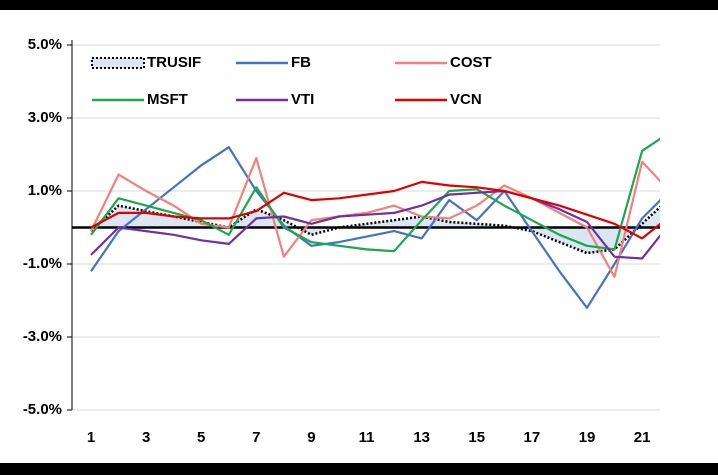  Describe the element at coordinates (302, 99) in the screenshot. I see `legend-label: VTI` at that location.